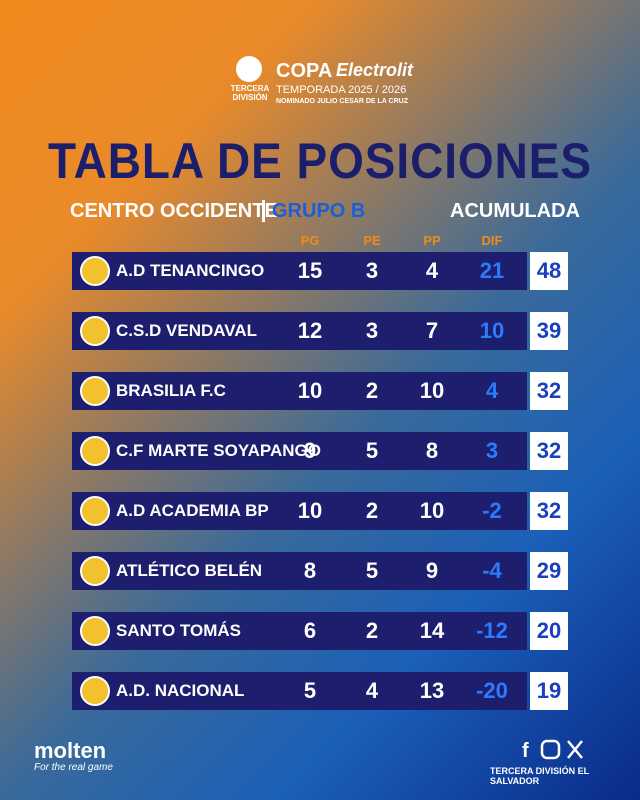 The height and width of the screenshot is (800, 640). I want to click on team-name: A.D ACADEMIA BP, so click(192, 510).